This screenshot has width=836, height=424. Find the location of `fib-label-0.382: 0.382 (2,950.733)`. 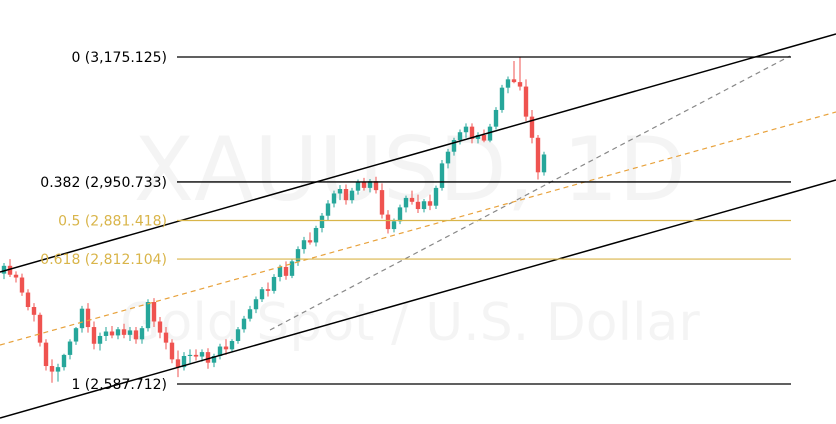

fib-label-0.382: 0.382 (2,950.733) is located at coordinates (103, 183).